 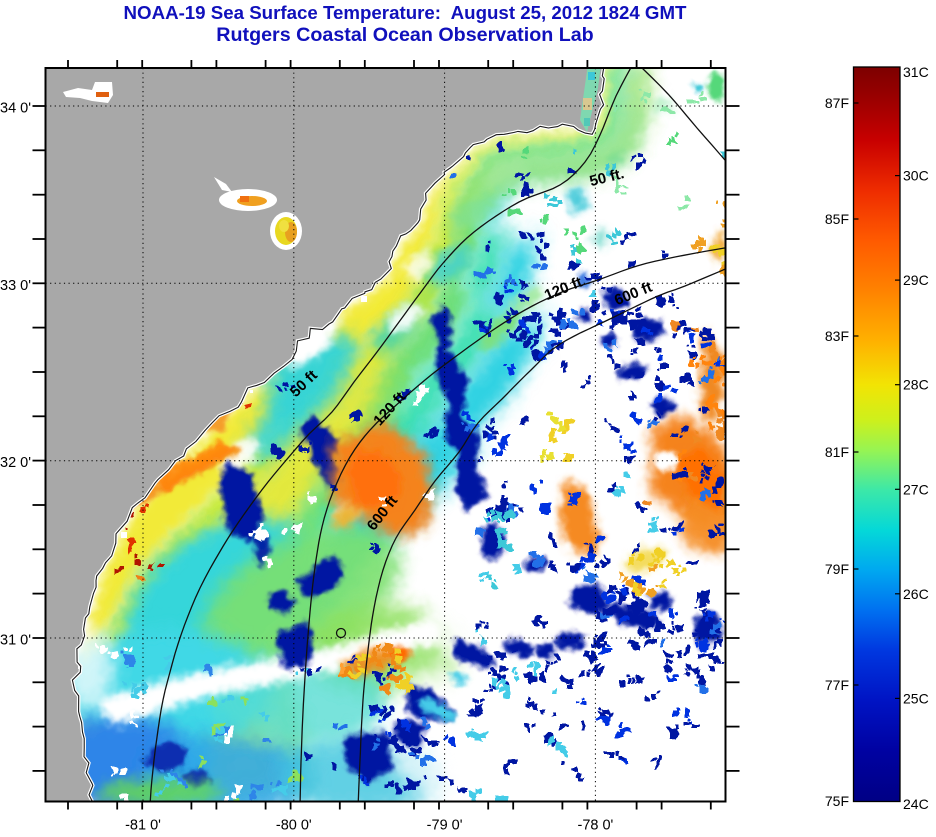 What do you see at coordinates (445, 825) in the screenshot?
I see `svg-text: -79 0'` at bounding box center [445, 825].